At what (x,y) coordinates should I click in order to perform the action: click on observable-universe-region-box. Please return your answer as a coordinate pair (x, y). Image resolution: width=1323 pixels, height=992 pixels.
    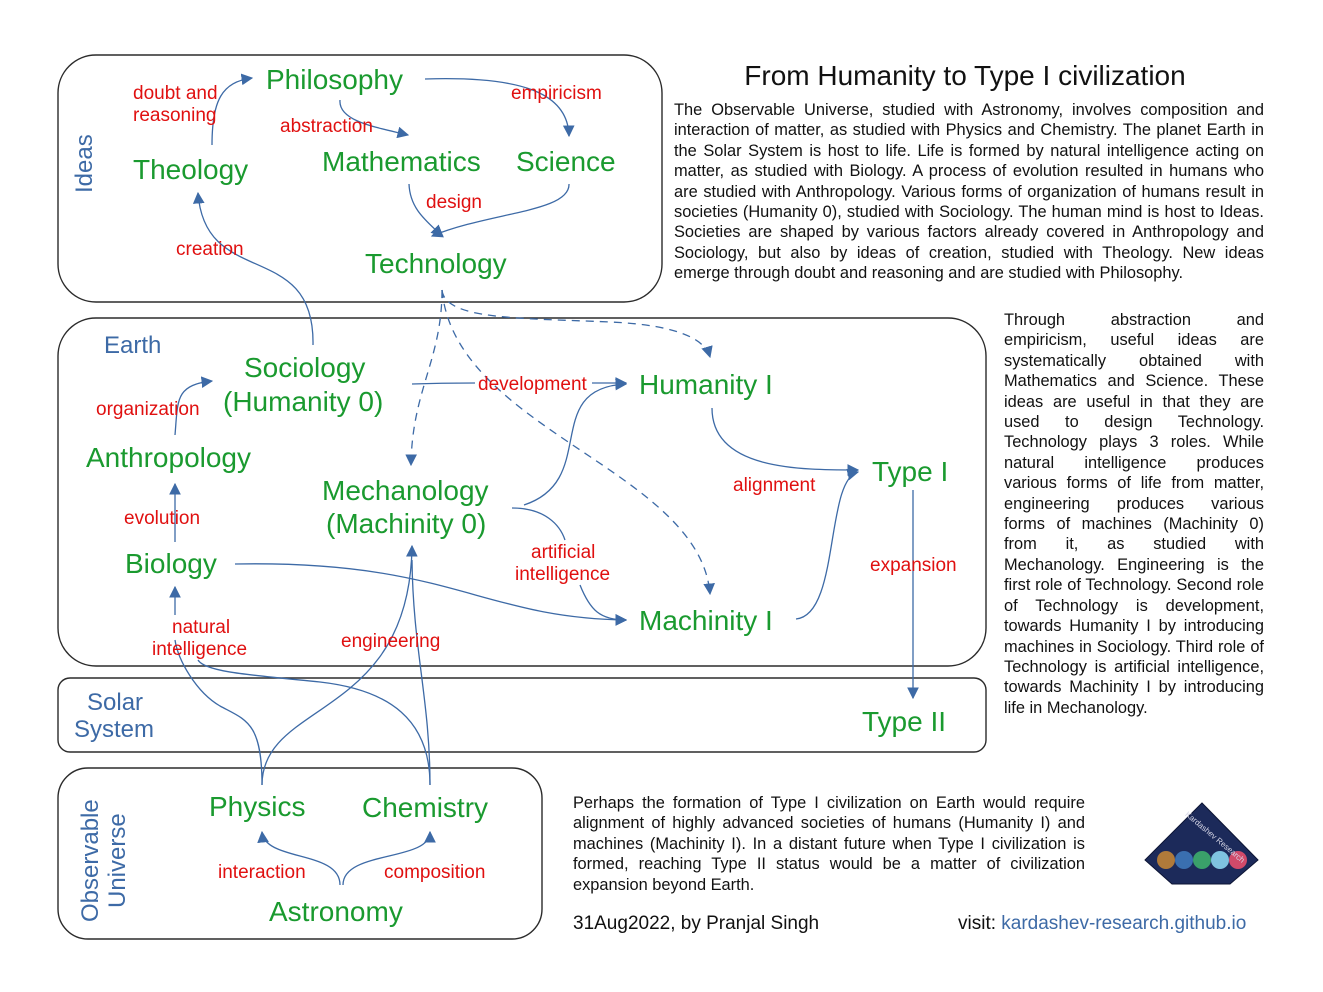
    Looking at the image, I should click on (300, 853).